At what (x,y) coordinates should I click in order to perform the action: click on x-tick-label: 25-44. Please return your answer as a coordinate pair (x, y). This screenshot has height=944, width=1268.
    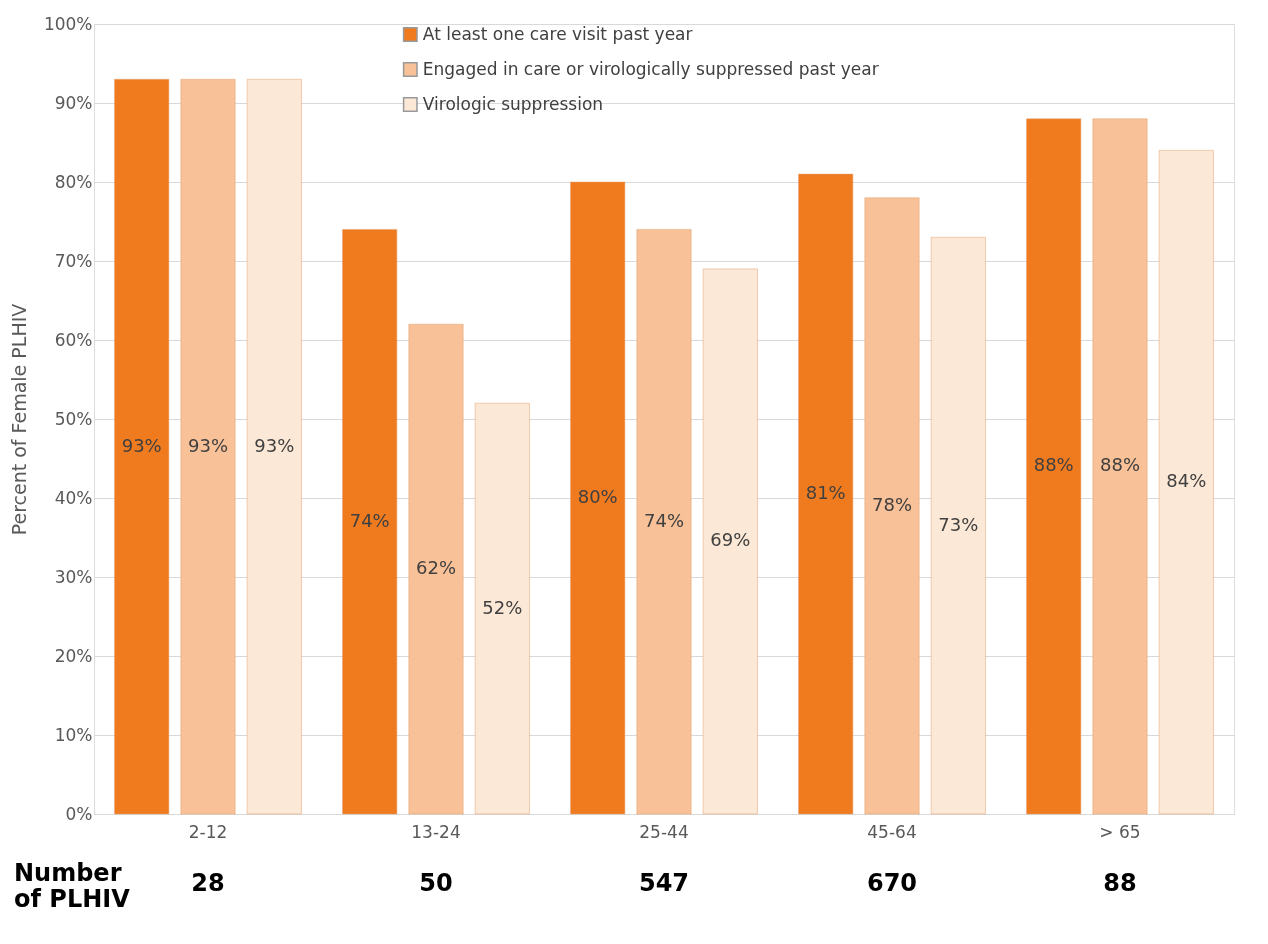
    Looking at the image, I should click on (664, 831).